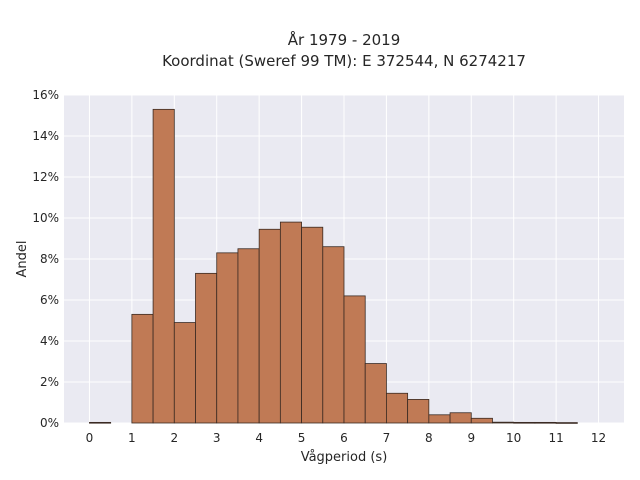  Describe the element at coordinates (302, 438) in the screenshot. I see `x-tick-label: 5` at that location.